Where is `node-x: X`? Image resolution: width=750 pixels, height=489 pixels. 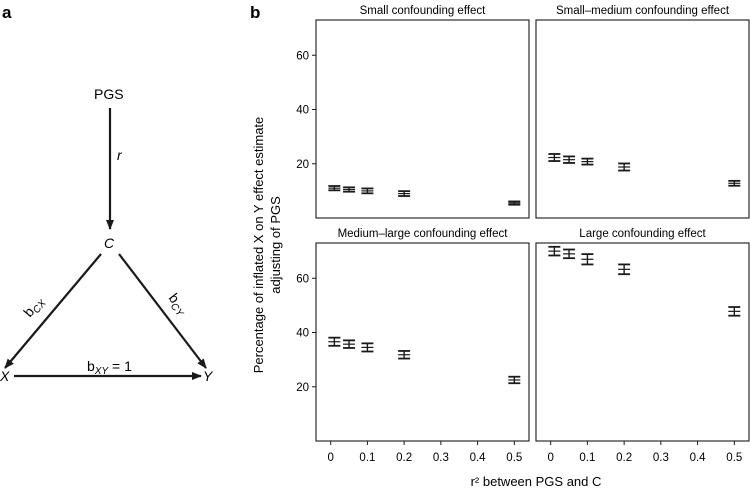
node-x: X is located at coordinates (5, 376).